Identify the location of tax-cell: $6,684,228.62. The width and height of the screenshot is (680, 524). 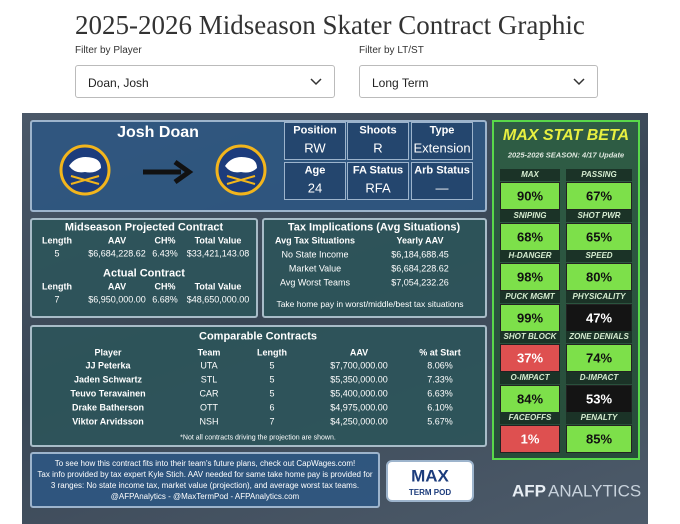
(420, 268).